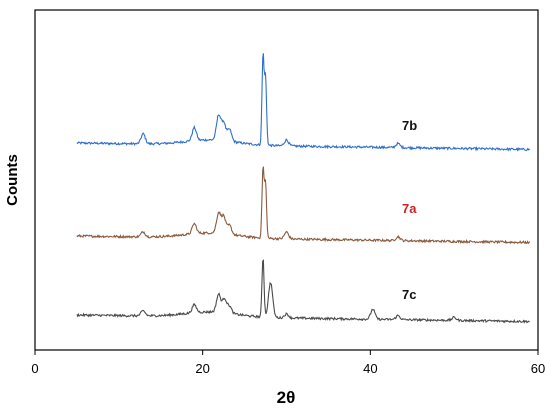  I want to click on x-axis-ticks: 0 20 40 60, so click(288, 363).